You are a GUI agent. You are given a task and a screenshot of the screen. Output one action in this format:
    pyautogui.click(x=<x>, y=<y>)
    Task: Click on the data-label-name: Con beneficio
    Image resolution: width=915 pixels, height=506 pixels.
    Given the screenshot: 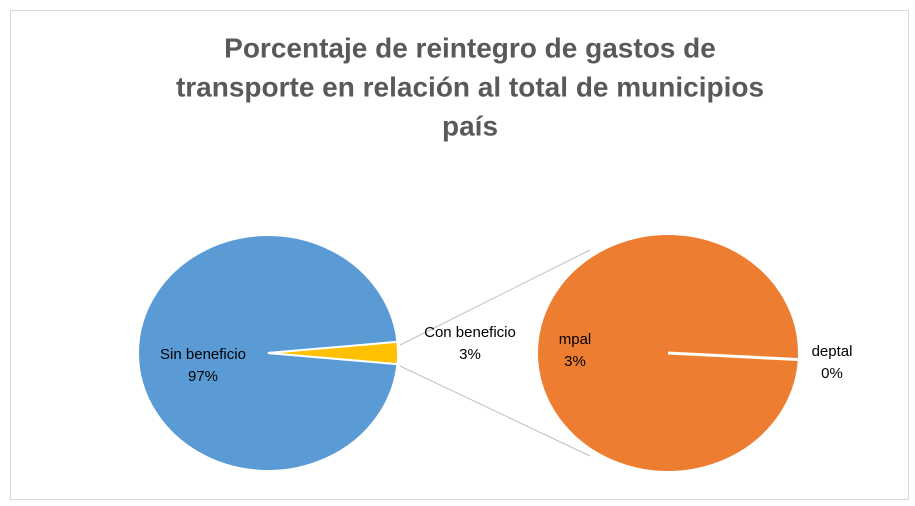 What is the action you would take?
    pyautogui.click(x=470, y=332)
    